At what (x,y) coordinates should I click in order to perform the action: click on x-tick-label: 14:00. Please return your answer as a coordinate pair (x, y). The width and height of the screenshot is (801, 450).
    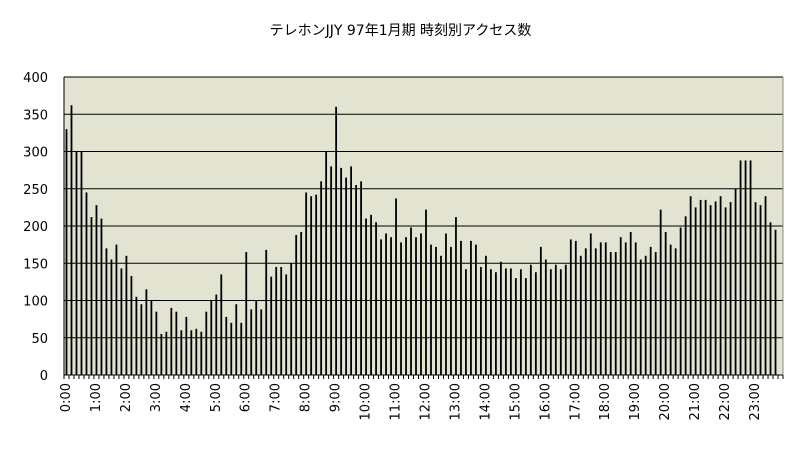
    Looking at the image, I should click on (485, 401).